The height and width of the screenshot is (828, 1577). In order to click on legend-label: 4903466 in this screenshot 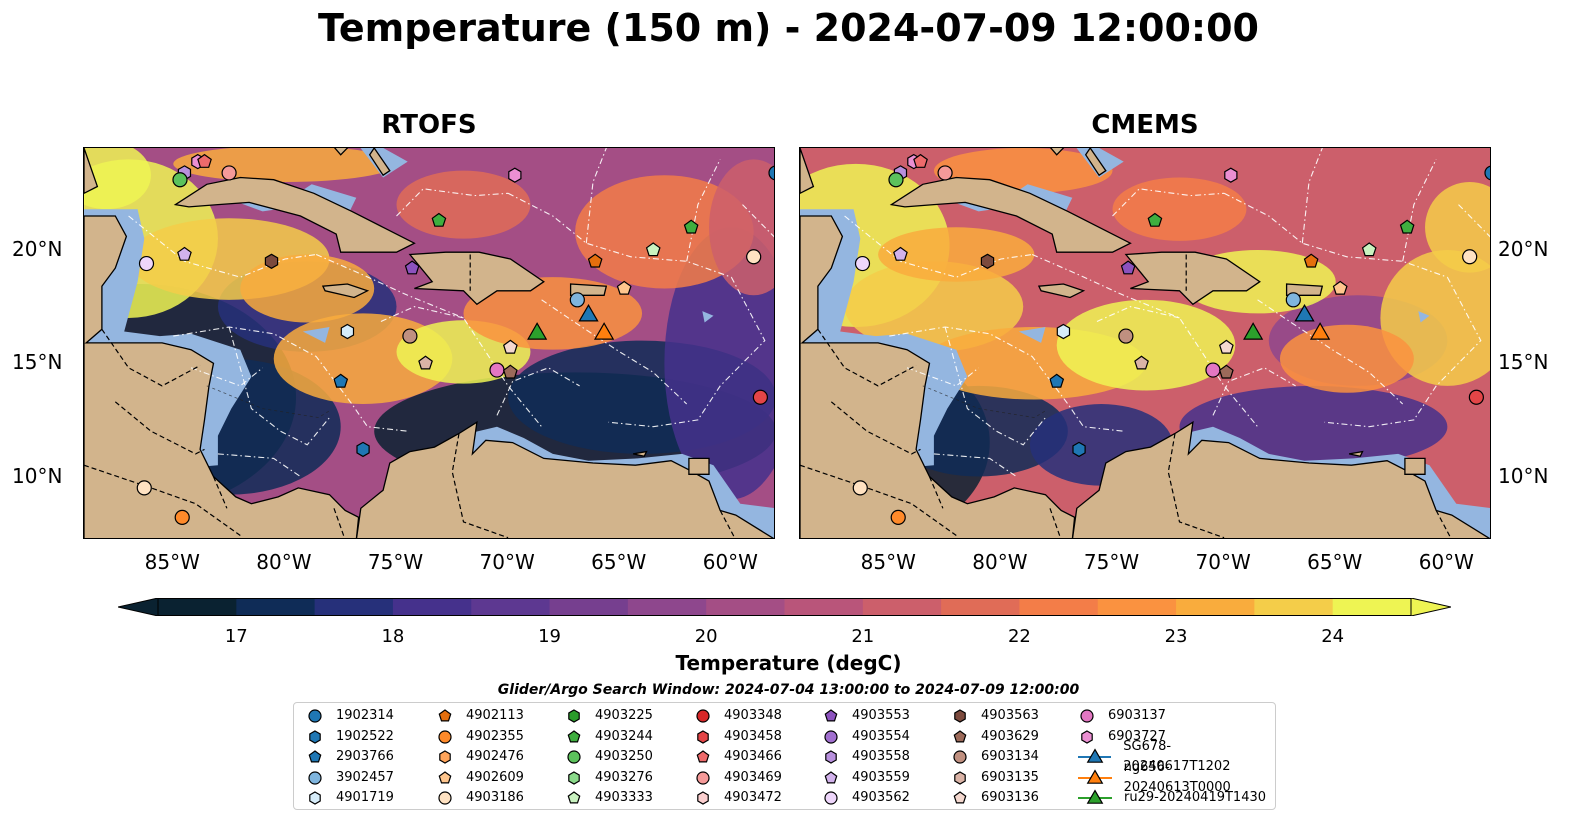, I will do `click(753, 756)`.